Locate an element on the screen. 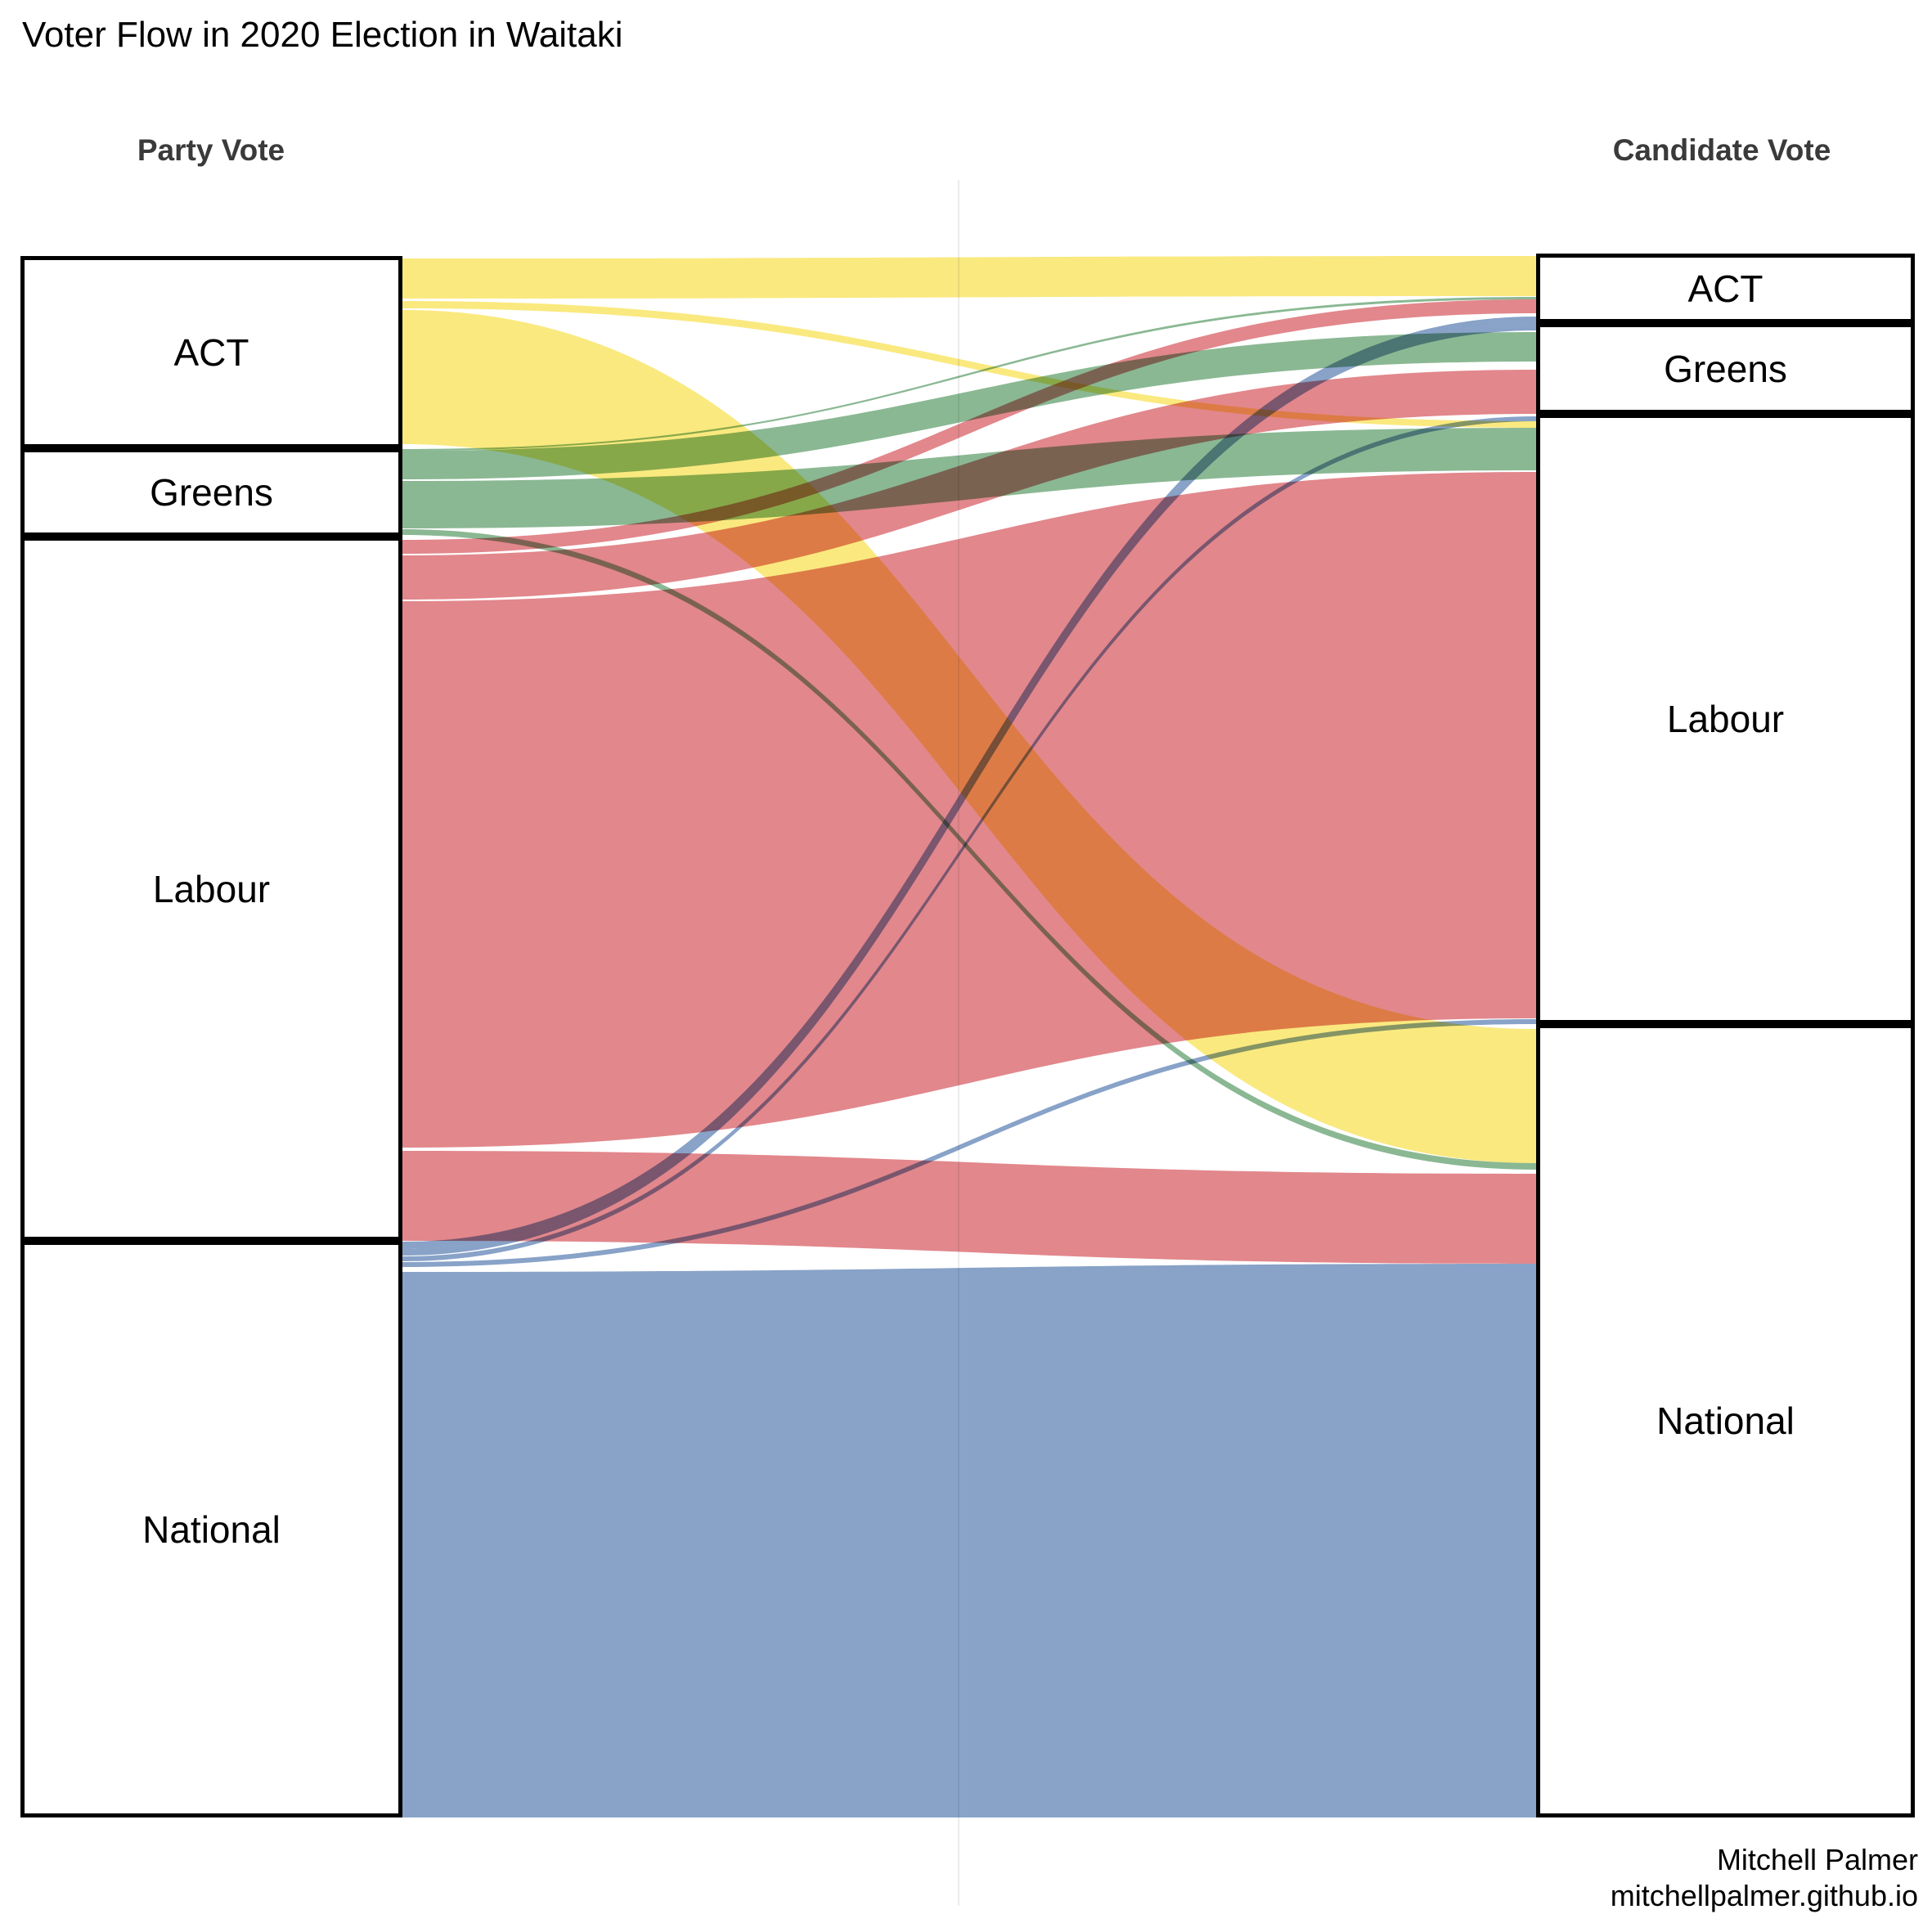 The width and height of the screenshot is (1932, 1932). stratum-left-greens: Greens is located at coordinates (211, 493).